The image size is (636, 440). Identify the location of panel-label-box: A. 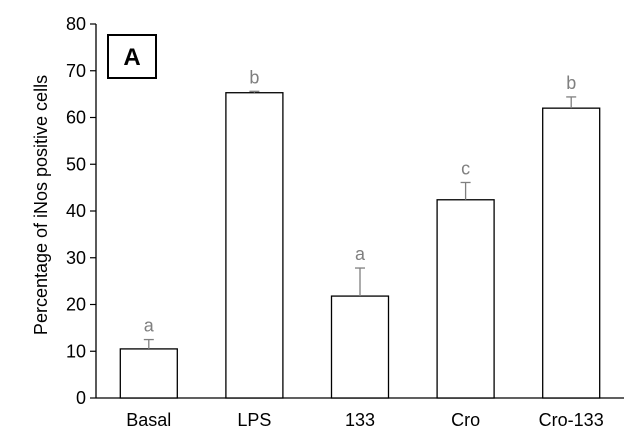
(132, 56).